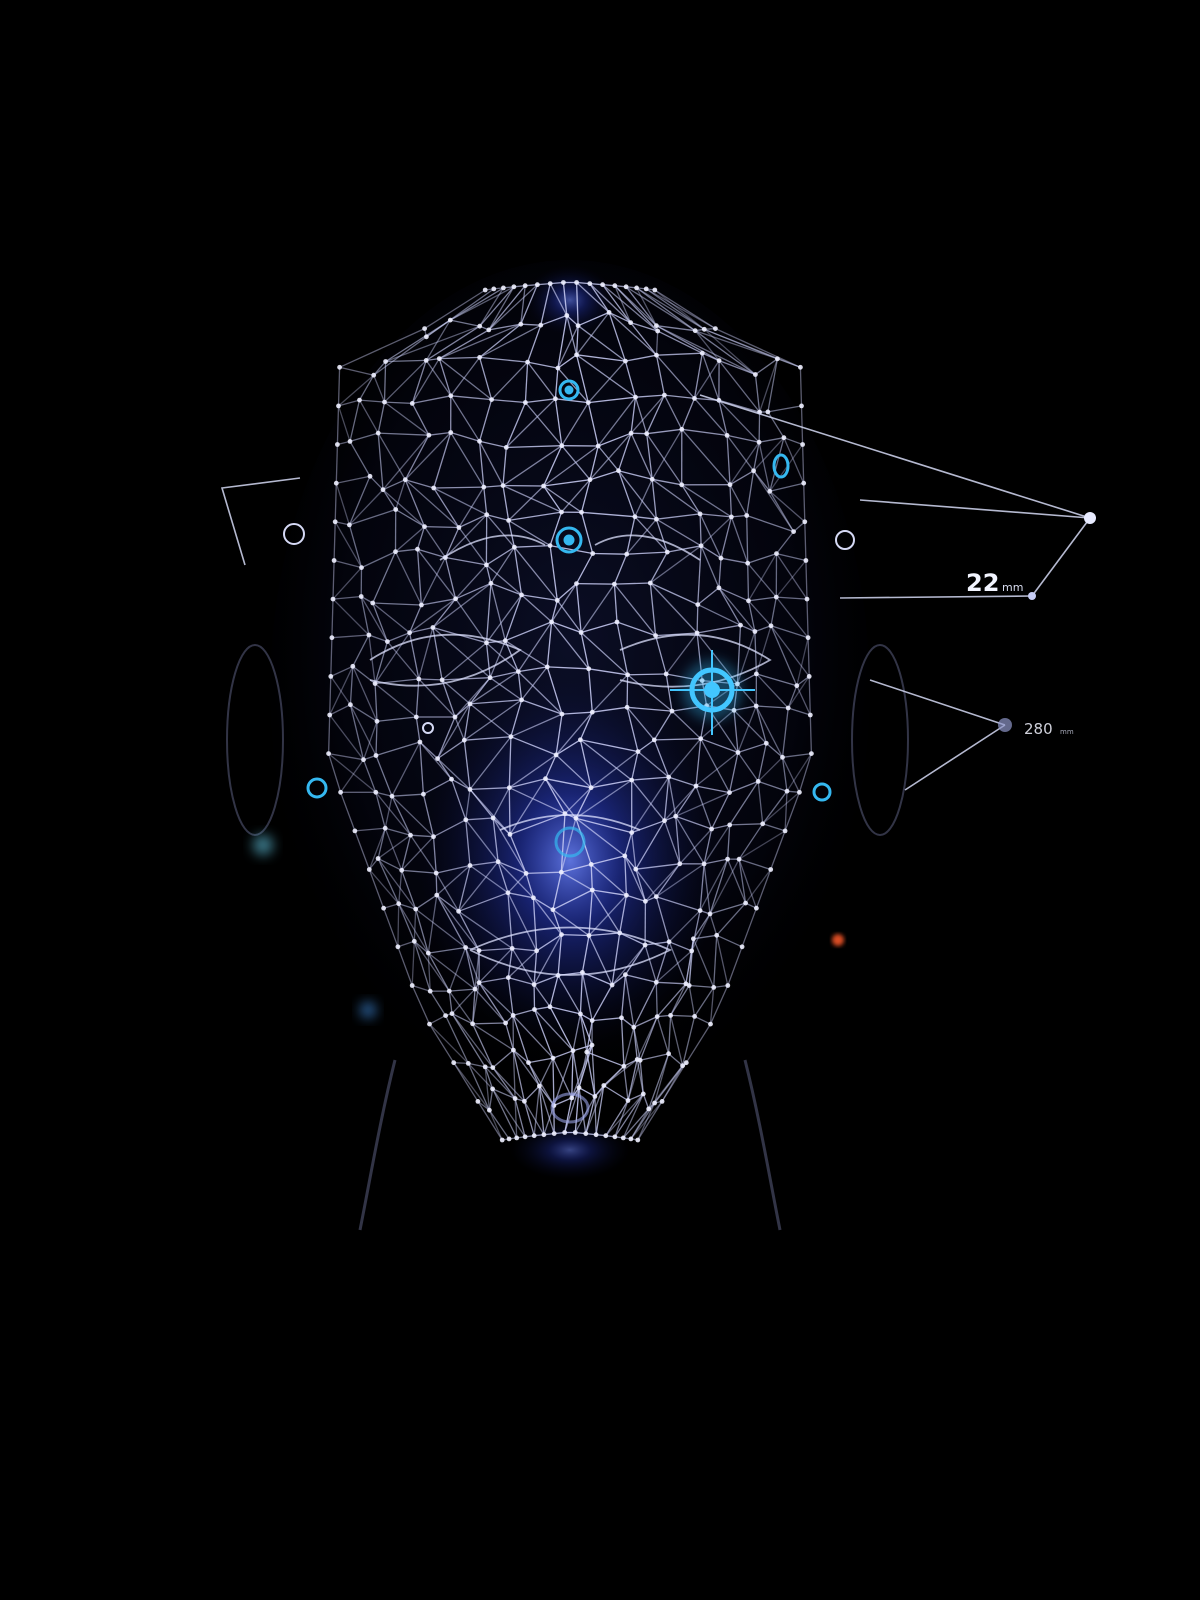 This screenshot has height=1600, width=1200. I want to click on feature-contour, so click(695, 660).